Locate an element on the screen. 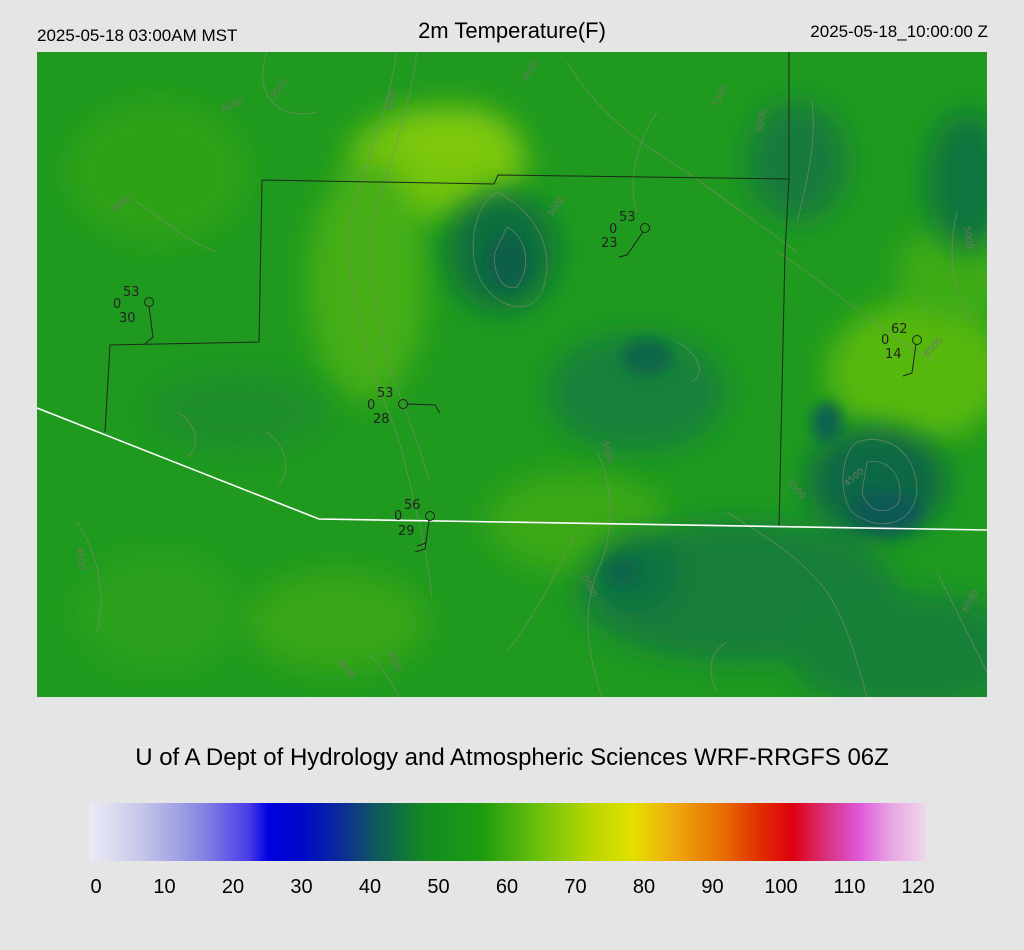  colorbar-gradient is located at coordinates (507, 832).